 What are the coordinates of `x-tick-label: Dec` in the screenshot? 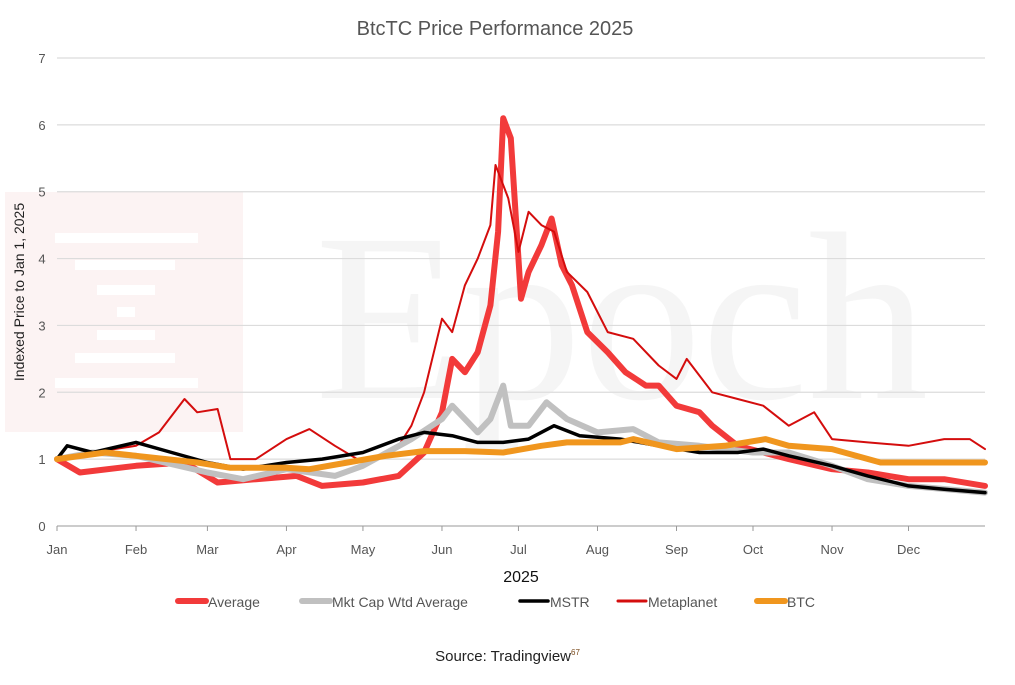 It's located at (909, 549).